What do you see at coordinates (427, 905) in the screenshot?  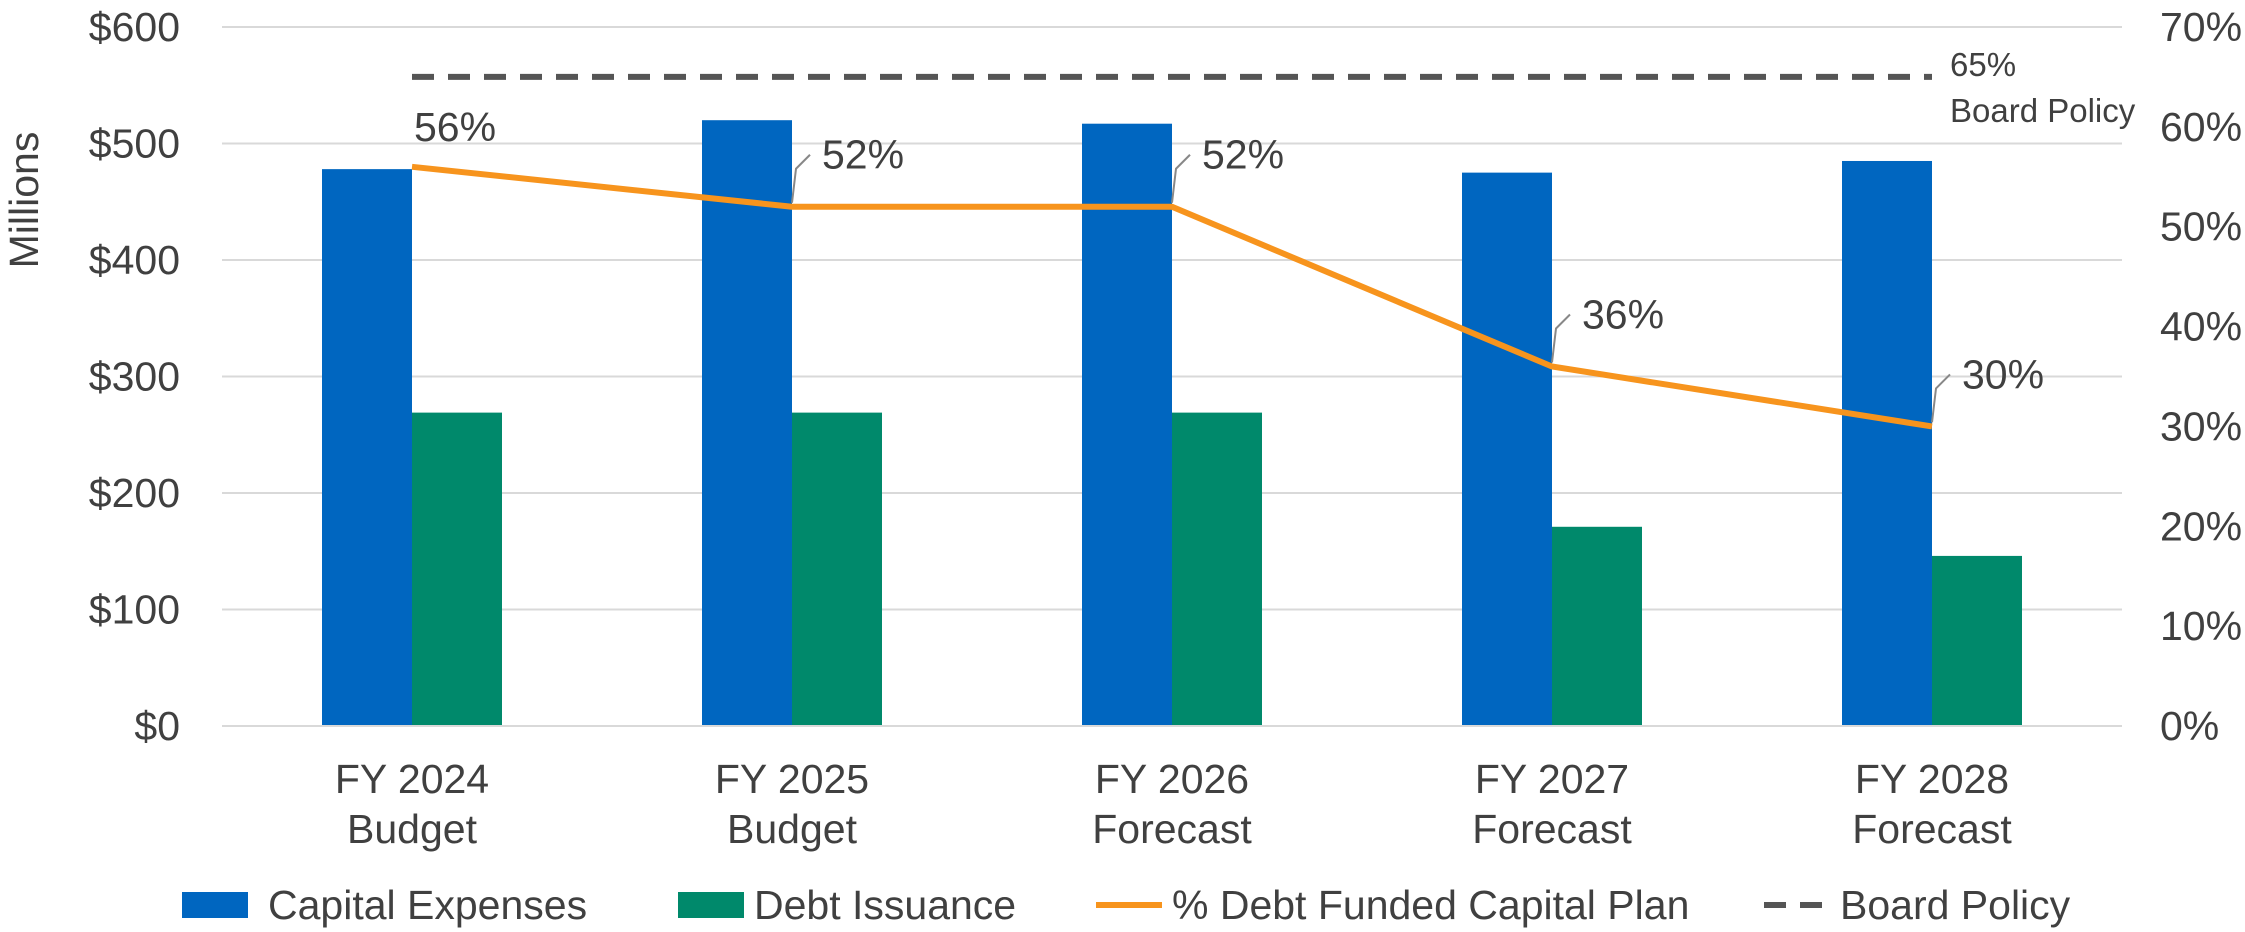 I see `legend-label: Capital Expenses` at bounding box center [427, 905].